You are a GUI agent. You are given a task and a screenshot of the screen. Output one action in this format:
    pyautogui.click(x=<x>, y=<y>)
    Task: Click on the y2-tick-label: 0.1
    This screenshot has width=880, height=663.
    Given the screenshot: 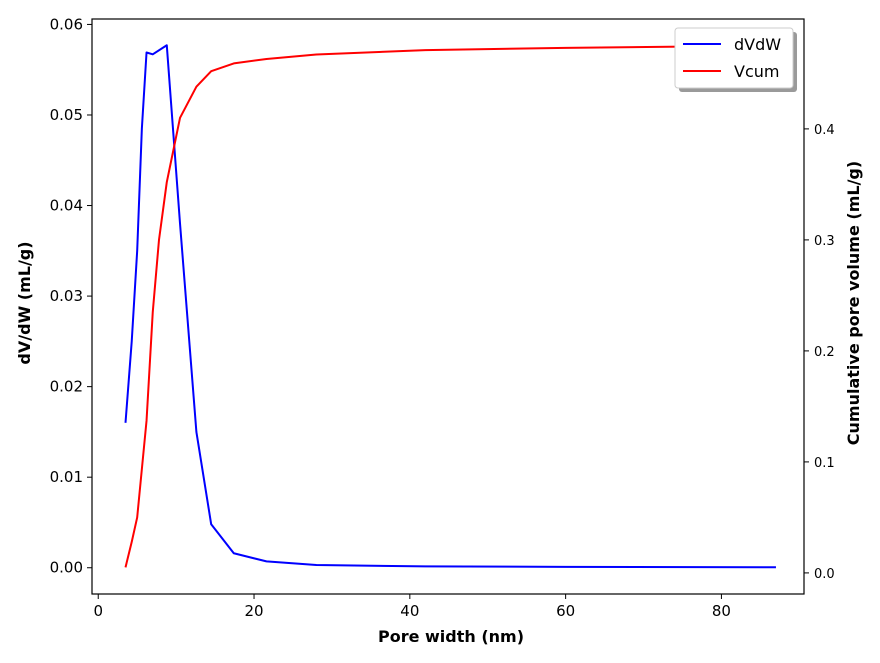 What is the action you would take?
    pyautogui.click(x=824, y=463)
    